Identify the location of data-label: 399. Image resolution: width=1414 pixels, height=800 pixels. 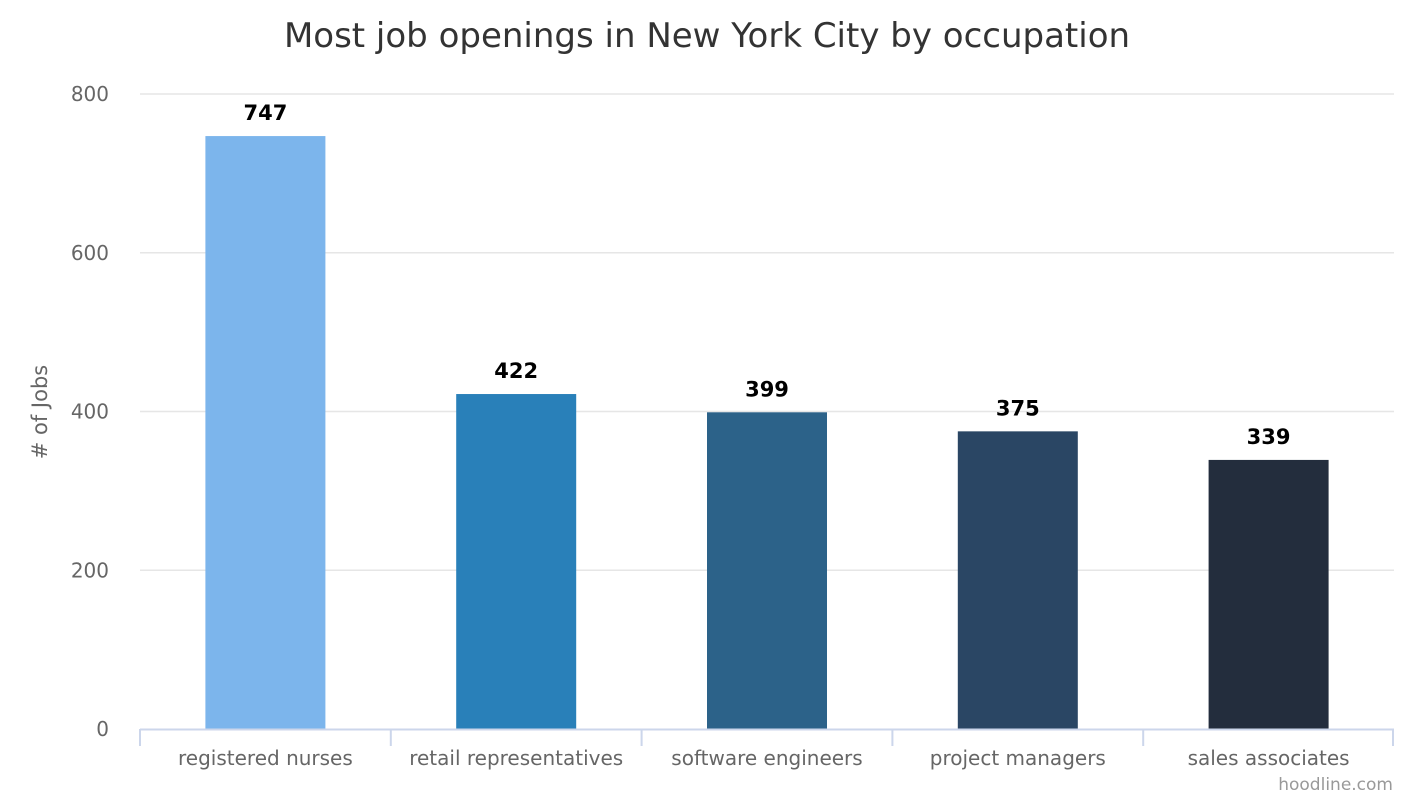
(767, 389).